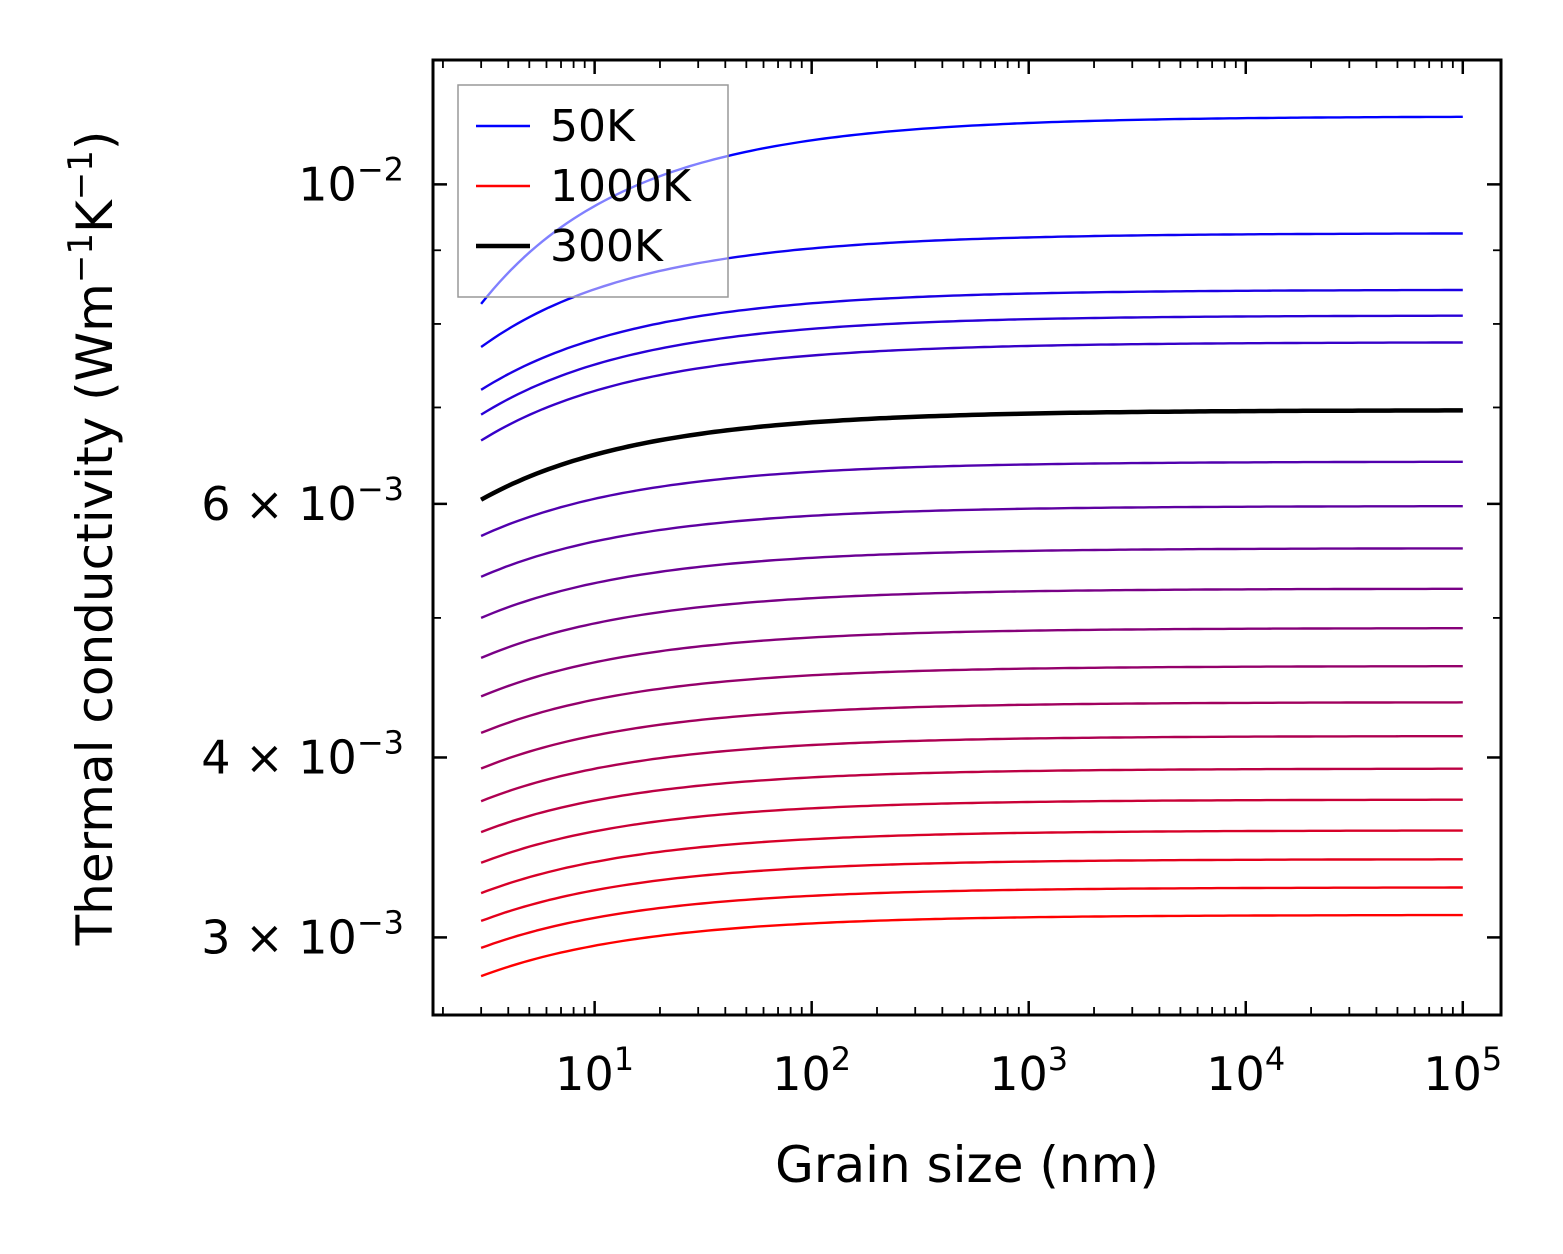 Image resolution: width=1563 pixels, height=1254 pixels. I want to click on y-axis-title-mid: K, so click(95, 216).